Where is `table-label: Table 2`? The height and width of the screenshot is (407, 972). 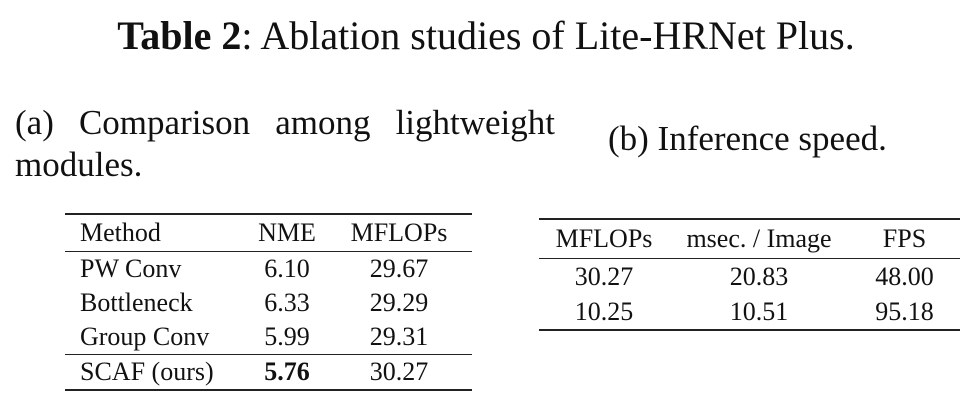
table-label: Table 2 is located at coordinates (179, 35).